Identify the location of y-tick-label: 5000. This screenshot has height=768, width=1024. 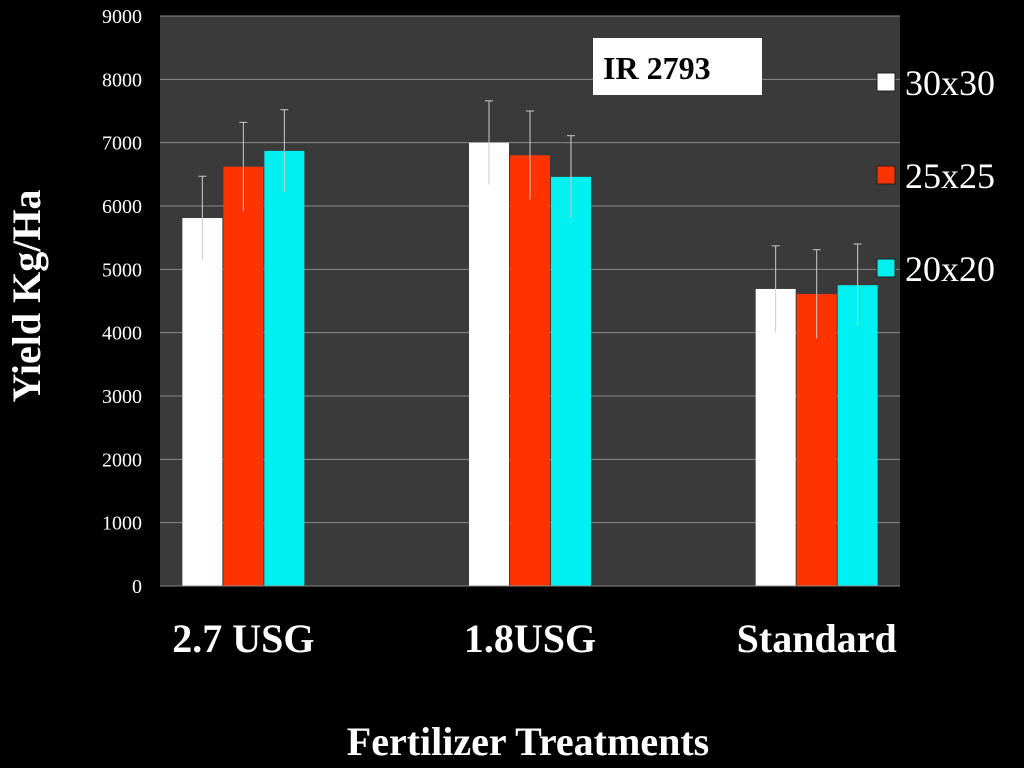
(122, 270).